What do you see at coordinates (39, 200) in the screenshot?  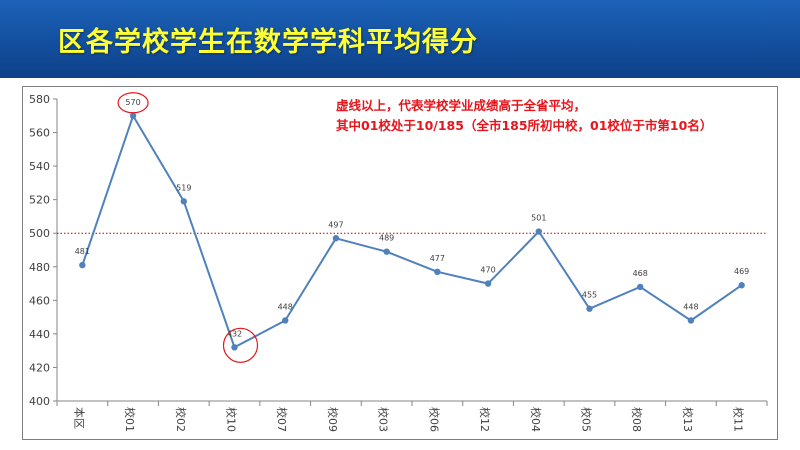 I see `y-tick-label: 520` at bounding box center [39, 200].